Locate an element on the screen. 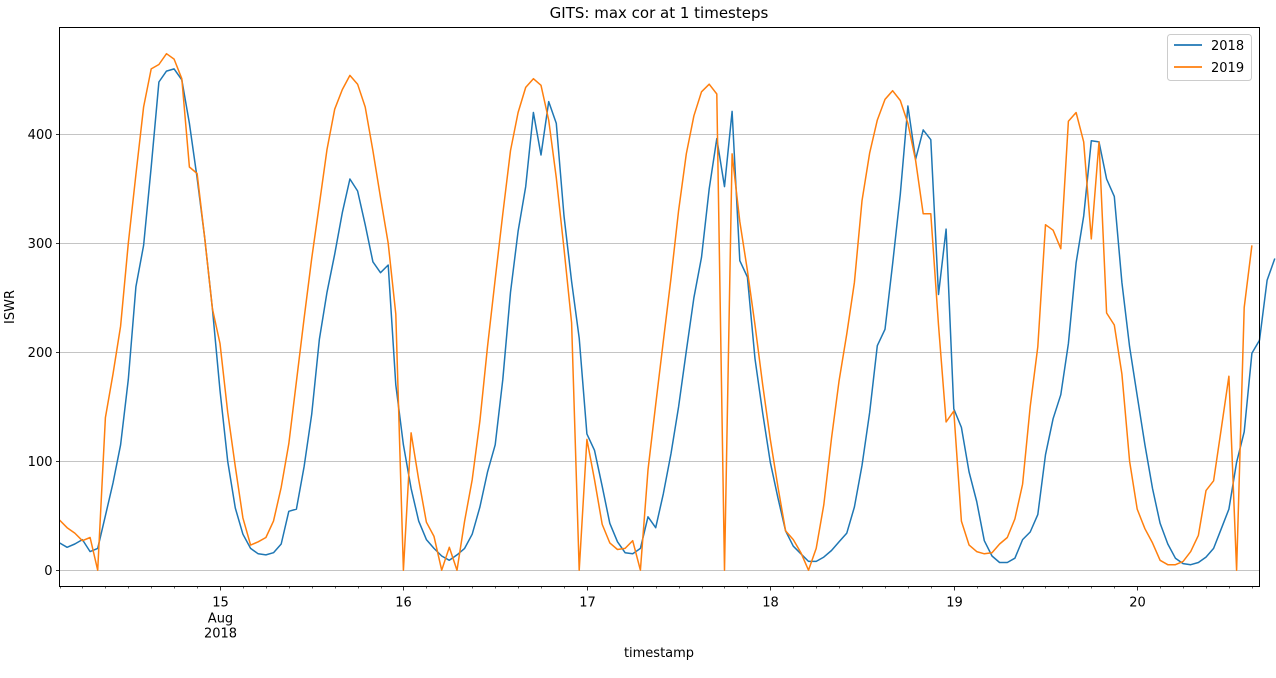 Image resolution: width=1276 pixels, height=678 pixels. y-tick-label: 100 is located at coordinates (40, 462).